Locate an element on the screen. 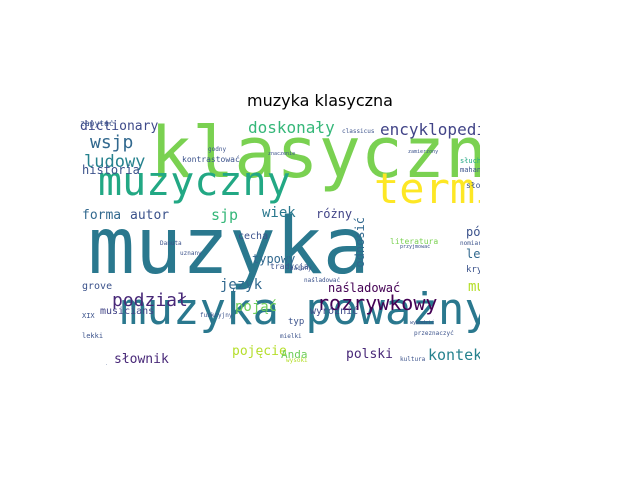 Image resolution: width=640 pixels, height=480 pixels. word-cloud-word: encyklopedia is located at coordinates (430, 129).